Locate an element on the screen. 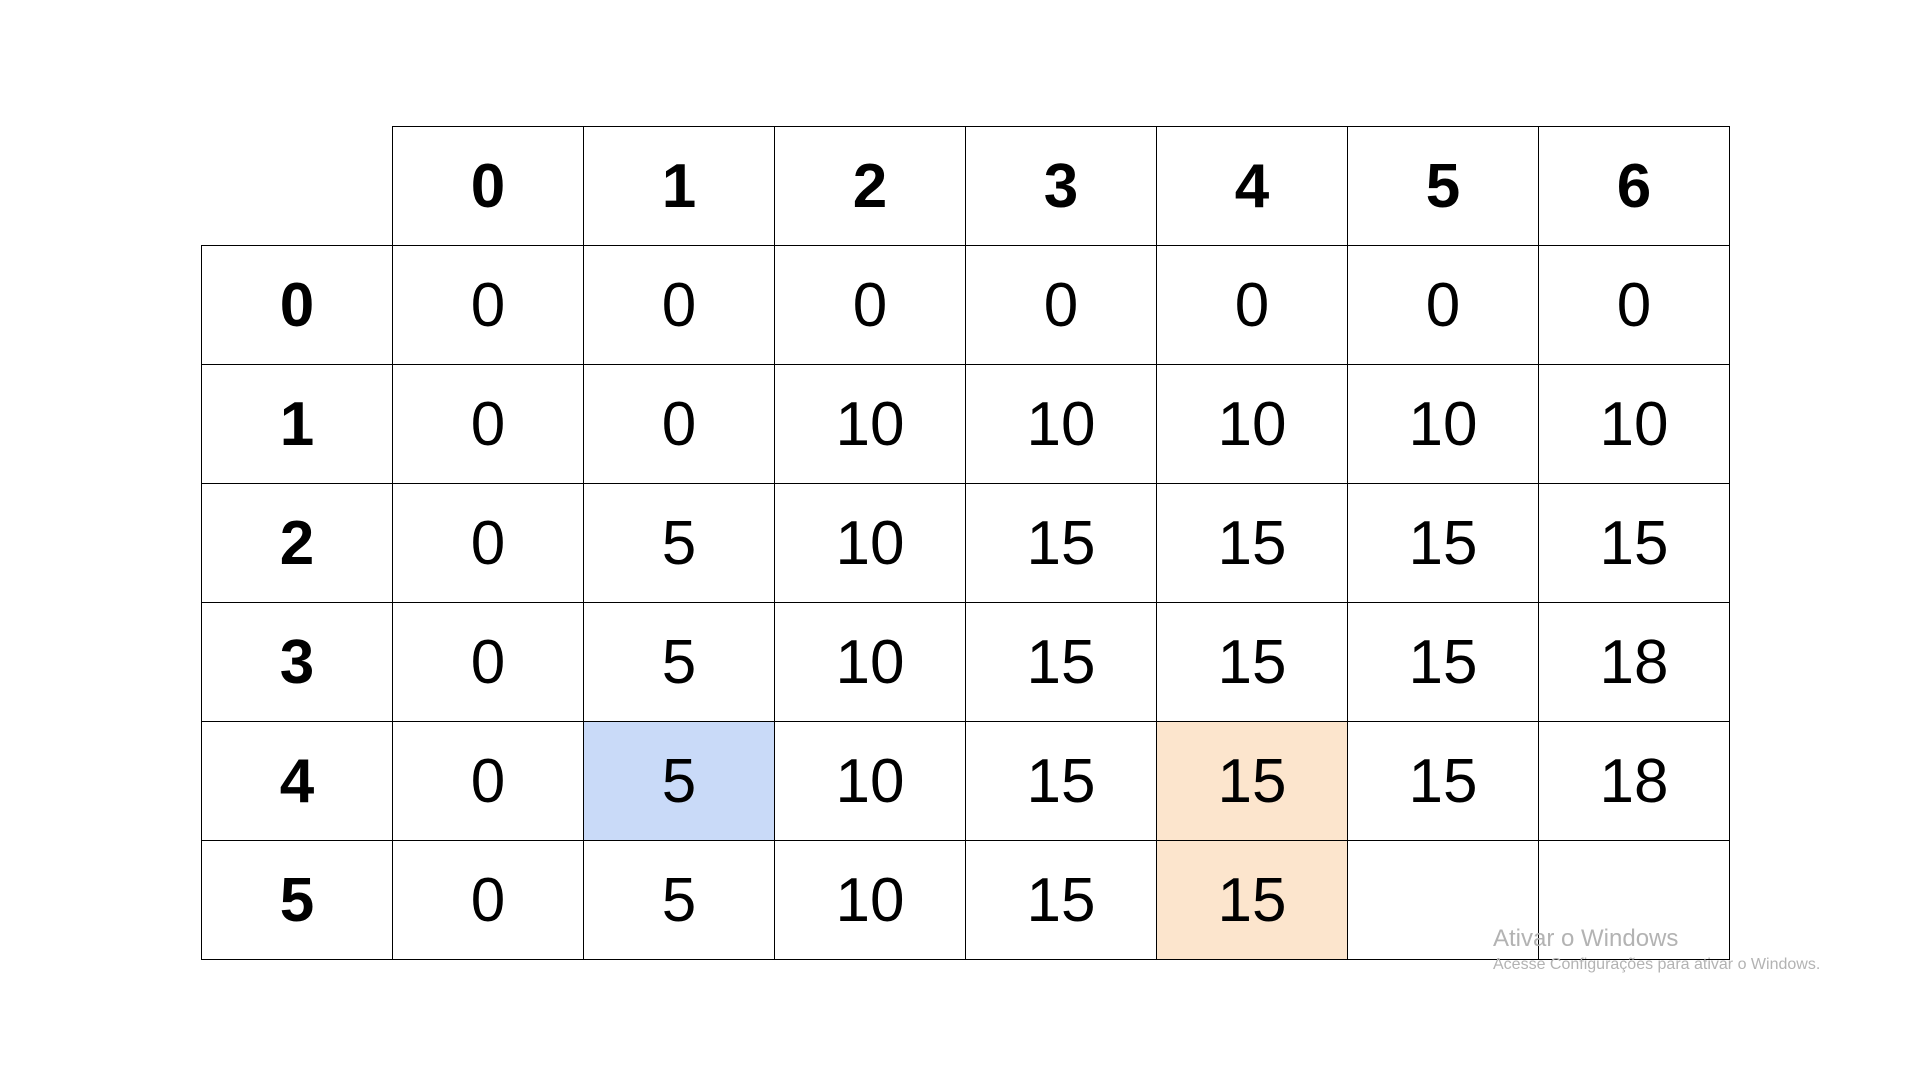 The width and height of the screenshot is (1920, 1080). corner-cell is located at coordinates (297, 186).